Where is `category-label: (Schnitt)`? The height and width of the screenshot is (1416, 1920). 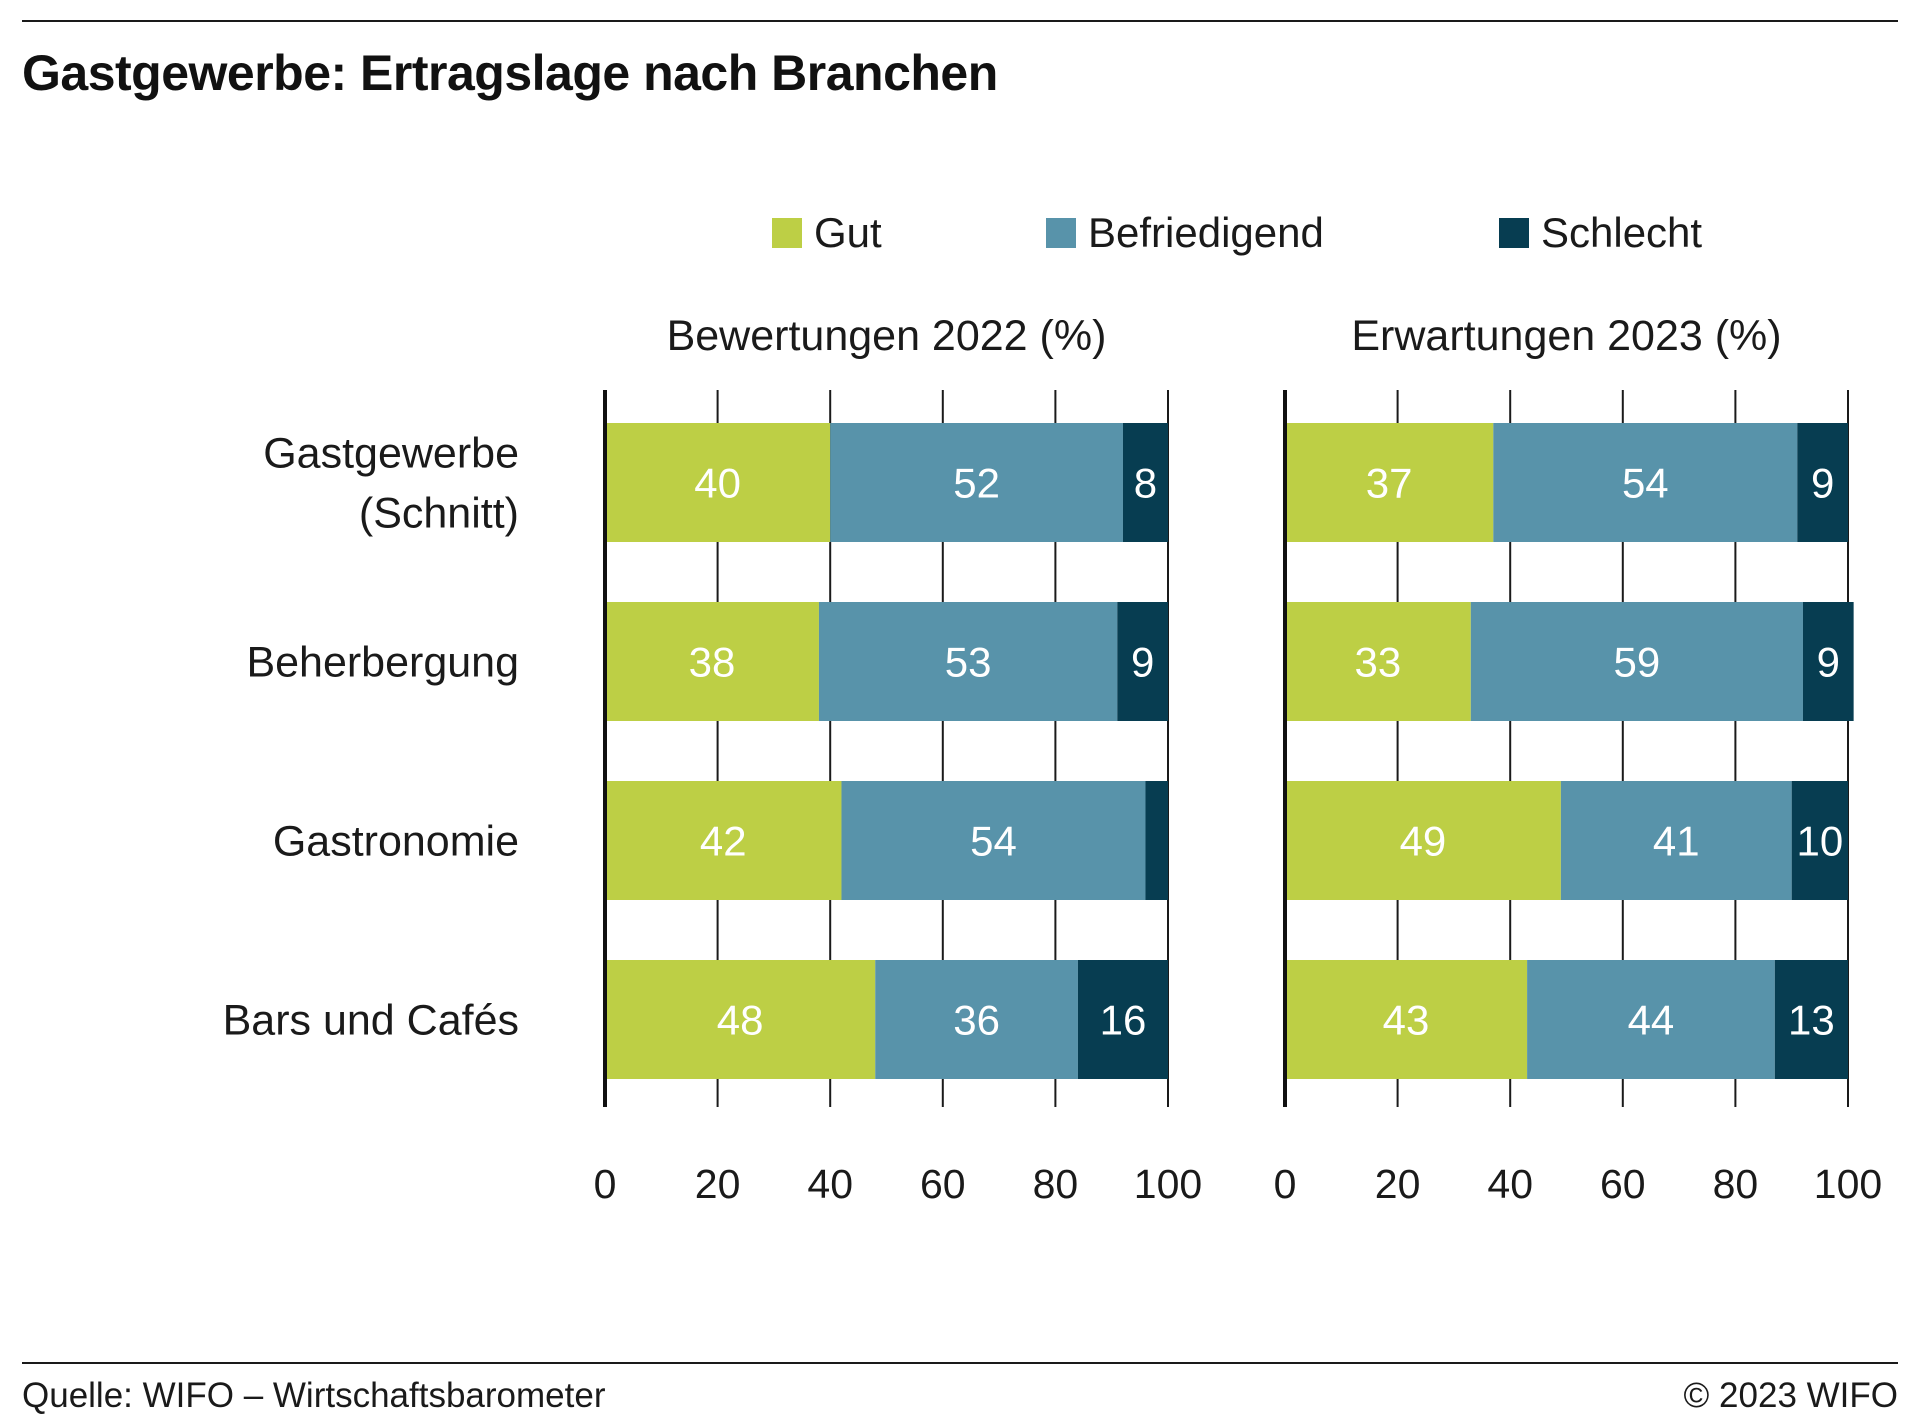
category-label: (Schnitt) is located at coordinates (439, 514).